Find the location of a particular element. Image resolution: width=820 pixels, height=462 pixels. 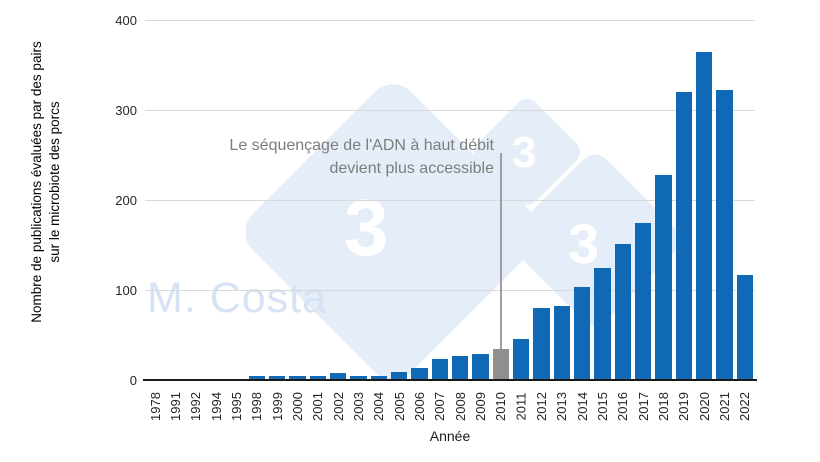

bar-2003 is located at coordinates (358, 377).